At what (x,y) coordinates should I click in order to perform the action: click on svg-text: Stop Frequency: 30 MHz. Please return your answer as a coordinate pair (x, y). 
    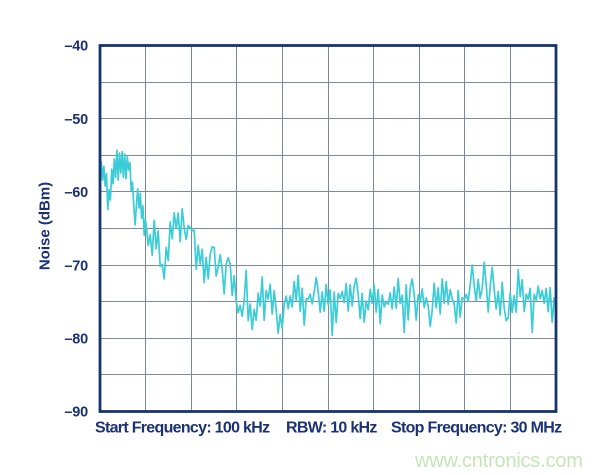
    Looking at the image, I should click on (476, 428).